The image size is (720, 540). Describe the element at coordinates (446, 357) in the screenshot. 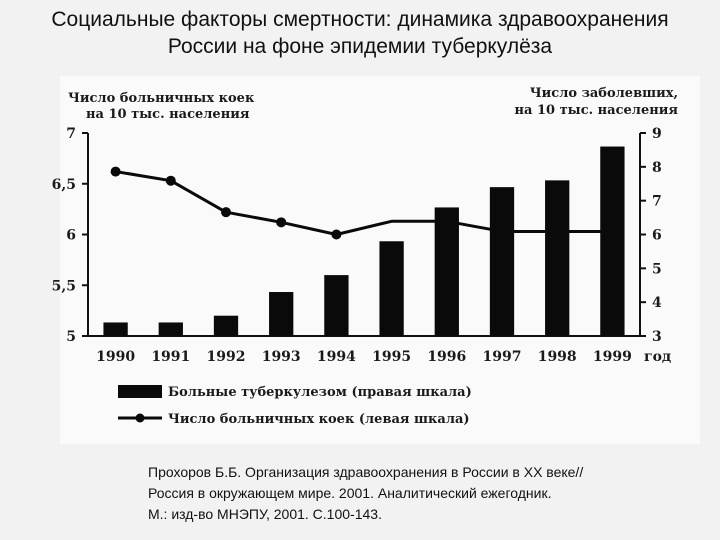

I see `x-tick-label: 1996` at that location.